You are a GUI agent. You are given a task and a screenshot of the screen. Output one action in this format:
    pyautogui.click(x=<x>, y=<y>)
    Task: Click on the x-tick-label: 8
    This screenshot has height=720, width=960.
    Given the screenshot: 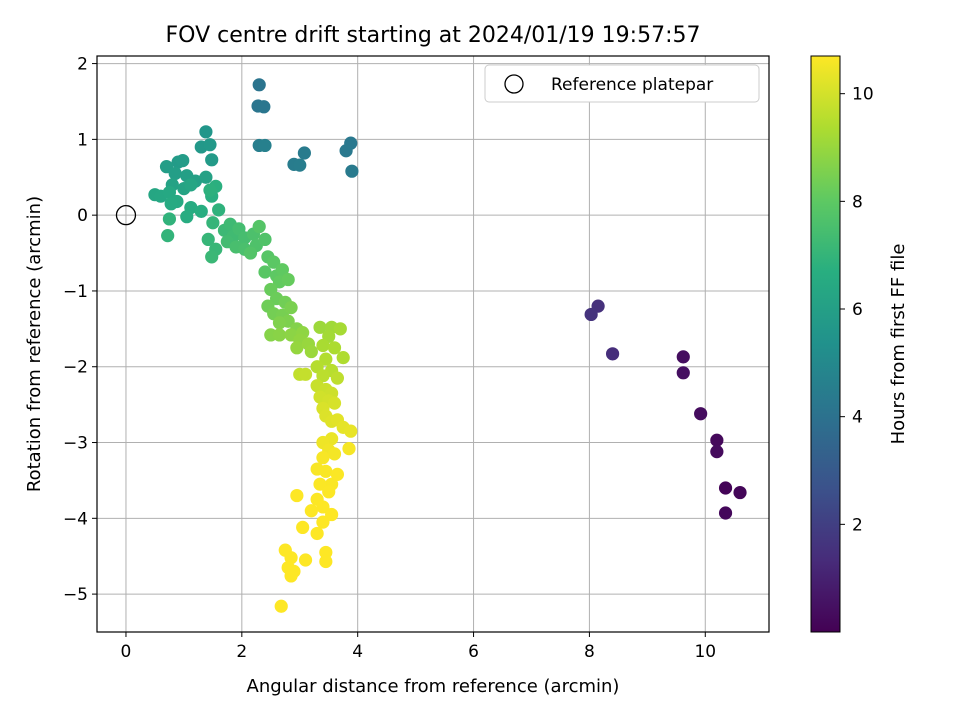 What is the action you would take?
    pyautogui.click(x=589, y=652)
    